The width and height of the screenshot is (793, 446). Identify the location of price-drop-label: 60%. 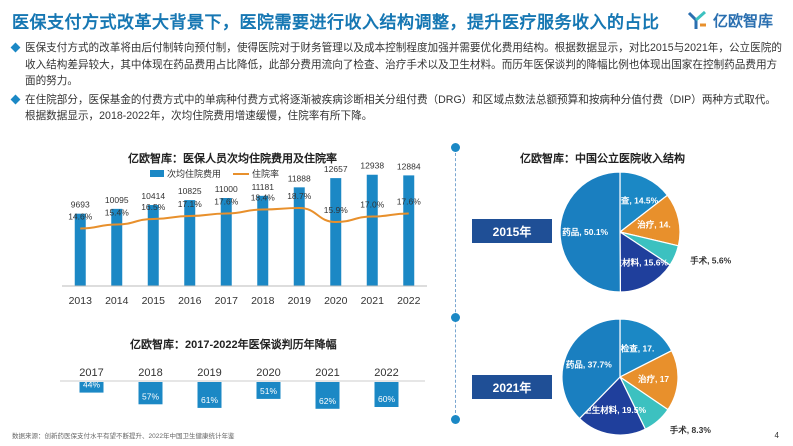
(386, 399).